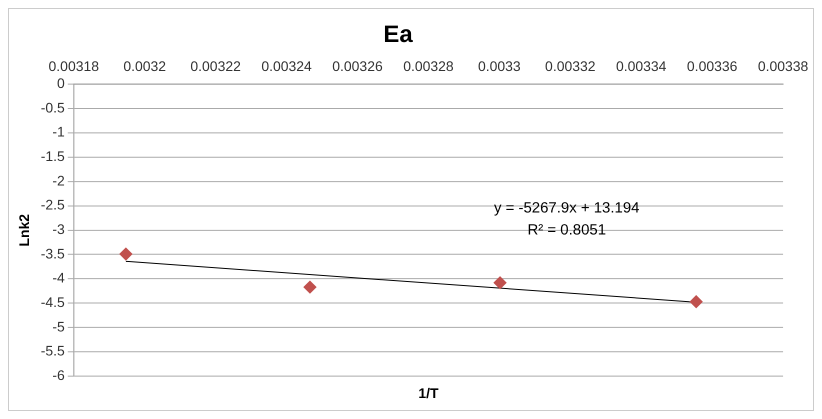  What do you see at coordinates (53, 350) in the screenshot?
I see `y-tick-label: -5.5` at bounding box center [53, 350].